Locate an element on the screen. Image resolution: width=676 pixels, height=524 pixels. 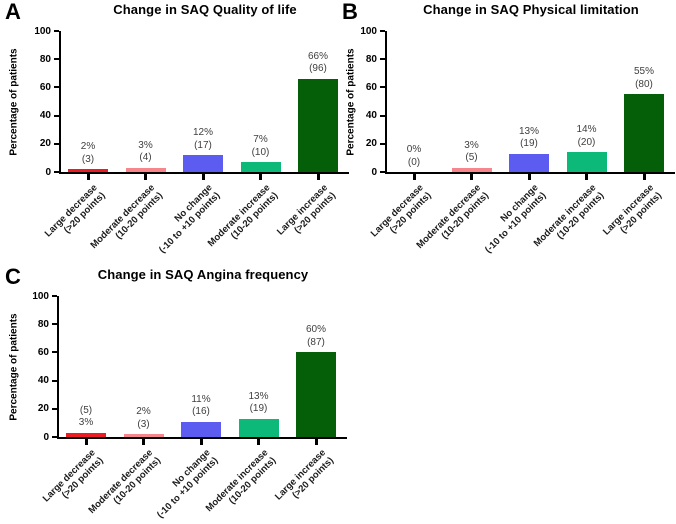
chart-title-c: Change in SAQ Angina frequency is located at coordinates (203, 274).